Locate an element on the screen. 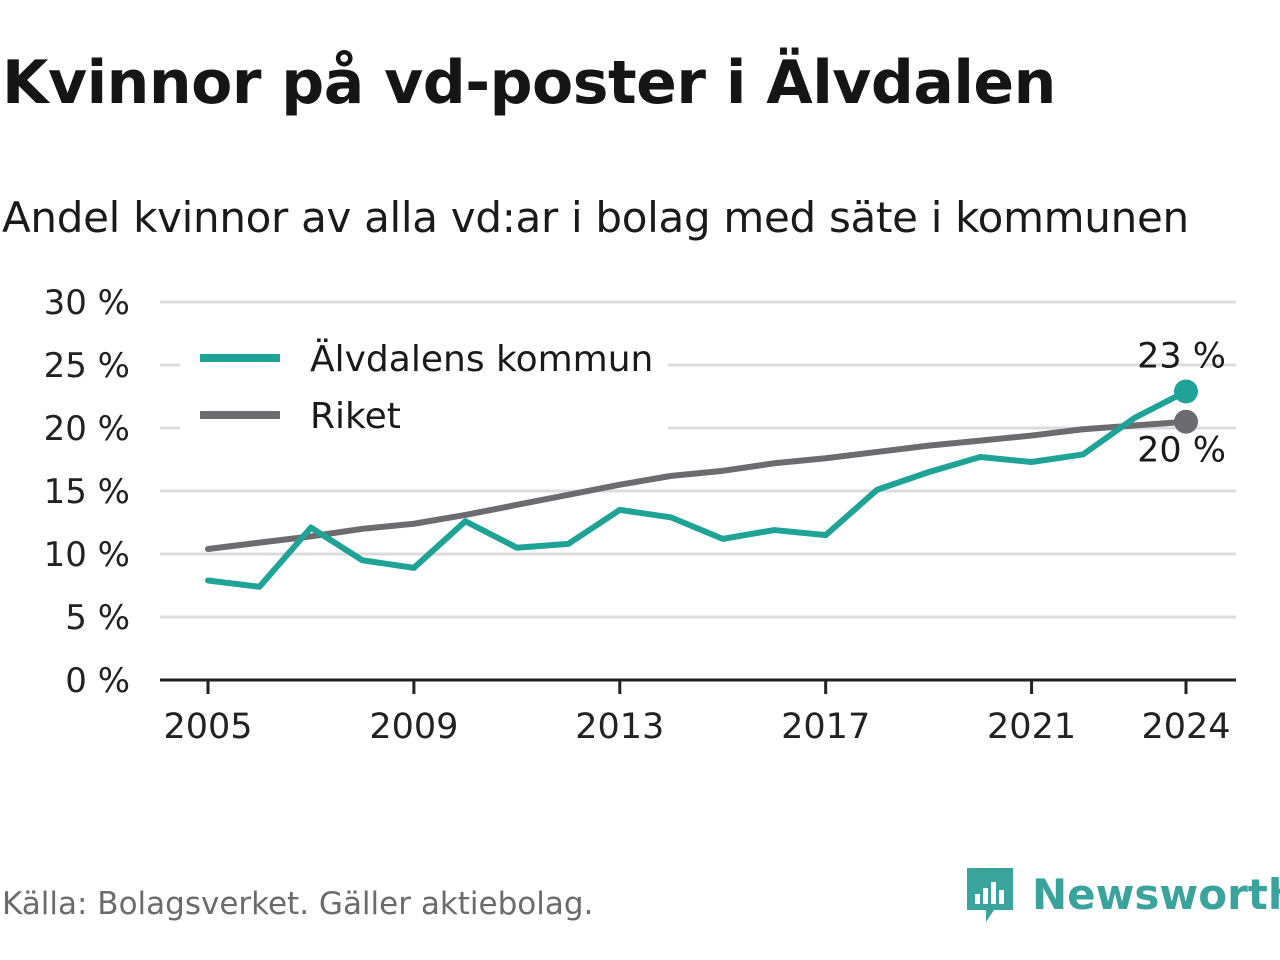  brand-name: Newsworthy is located at coordinates (1156, 894).